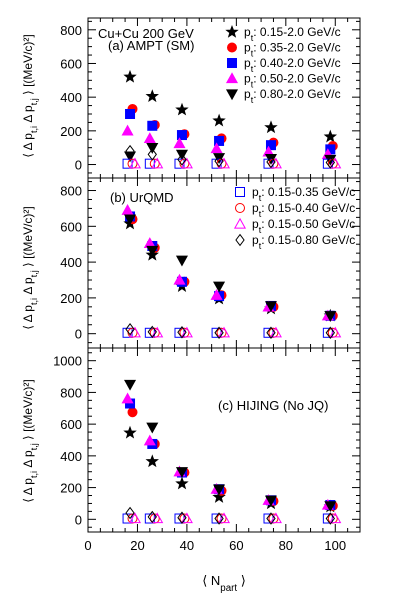 The width and height of the screenshot is (410, 600). Describe the element at coordinates (303, 194) in the screenshot. I see `legend-entry: pt: 0.15-0.35 GeV/c` at that location.